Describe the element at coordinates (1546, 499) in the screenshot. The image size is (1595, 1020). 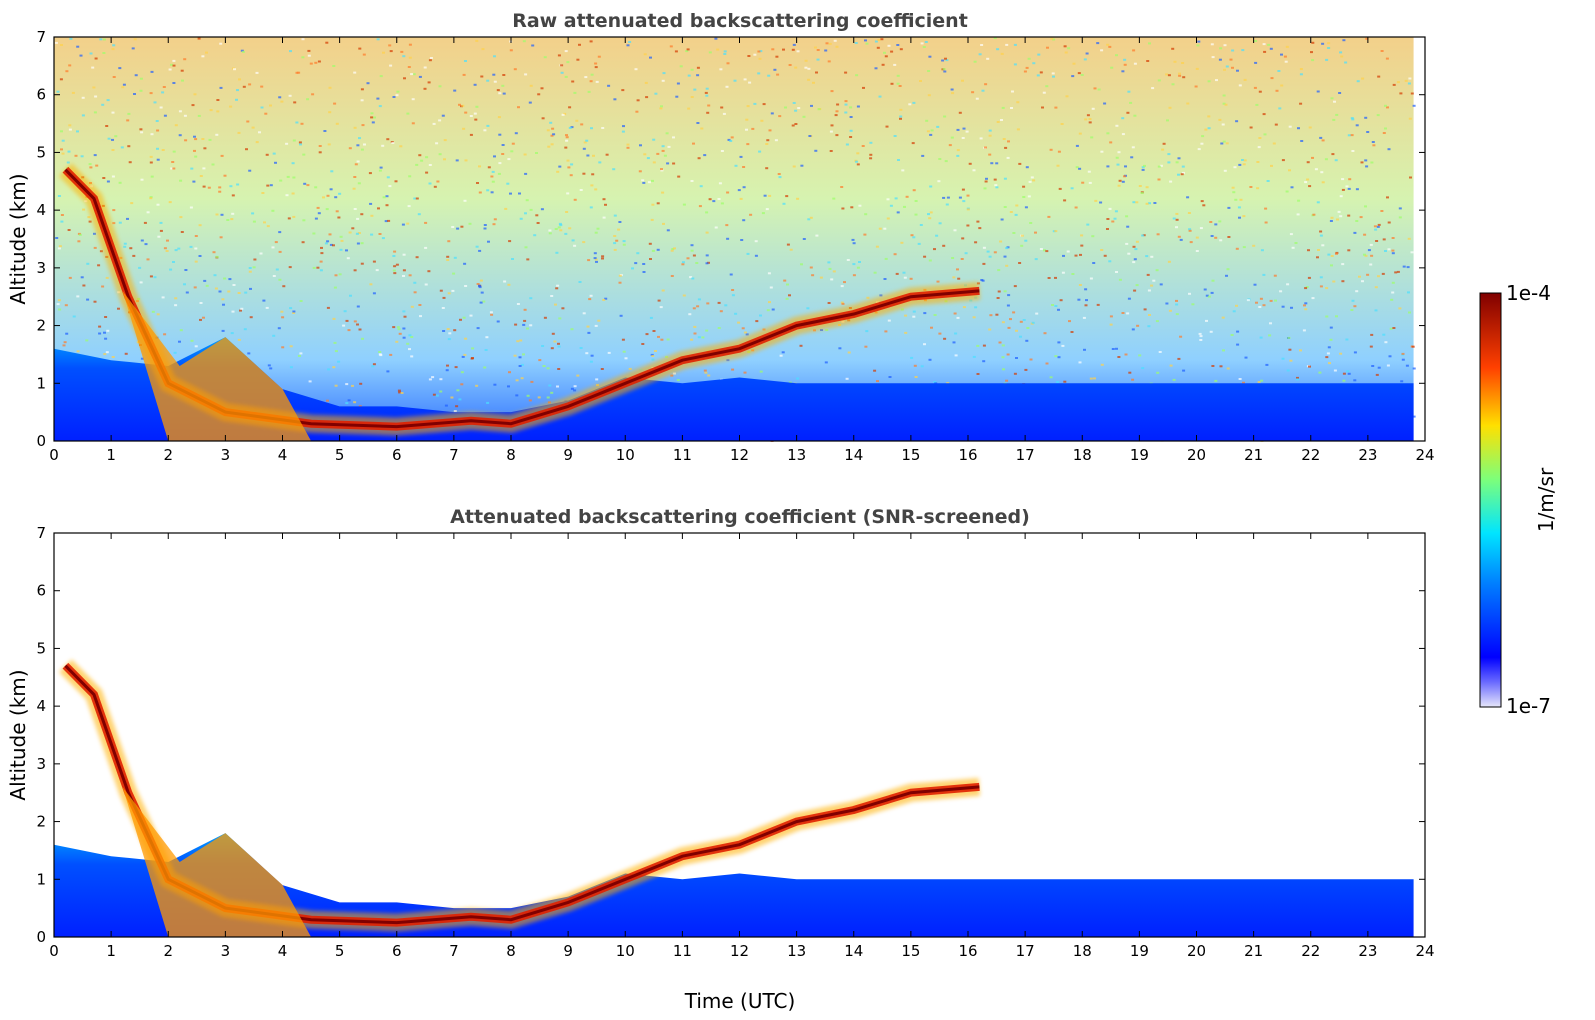
I see `colorbar-unit-label: 1/m/sr` at that location.